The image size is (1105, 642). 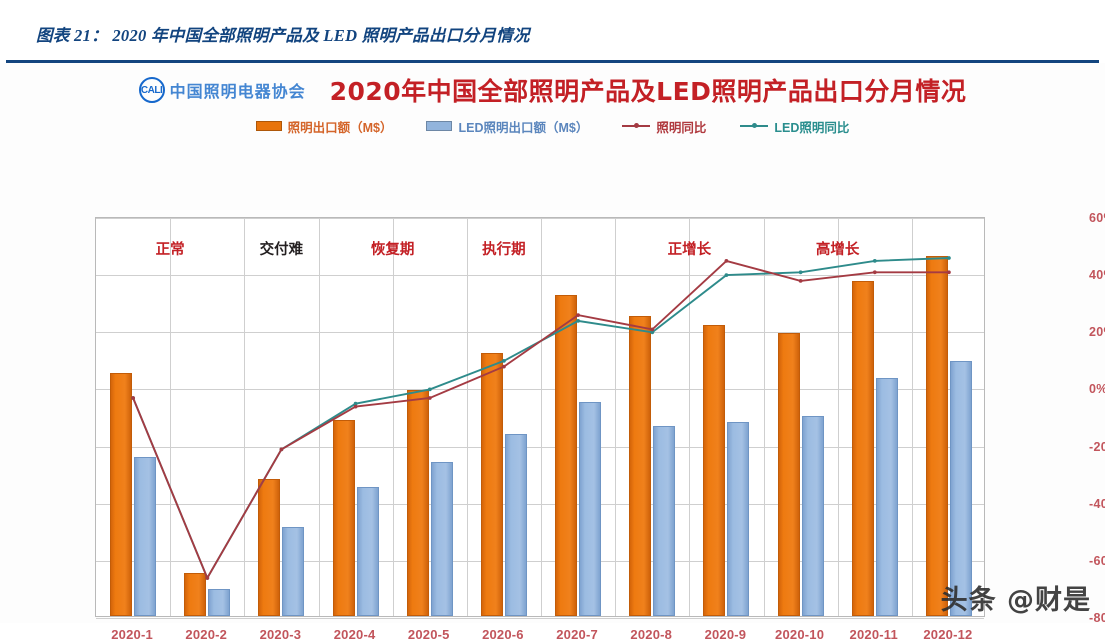 What do you see at coordinates (503, 634) in the screenshot?
I see `x-axis-tick-5: 2020-6` at bounding box center [503, 634].